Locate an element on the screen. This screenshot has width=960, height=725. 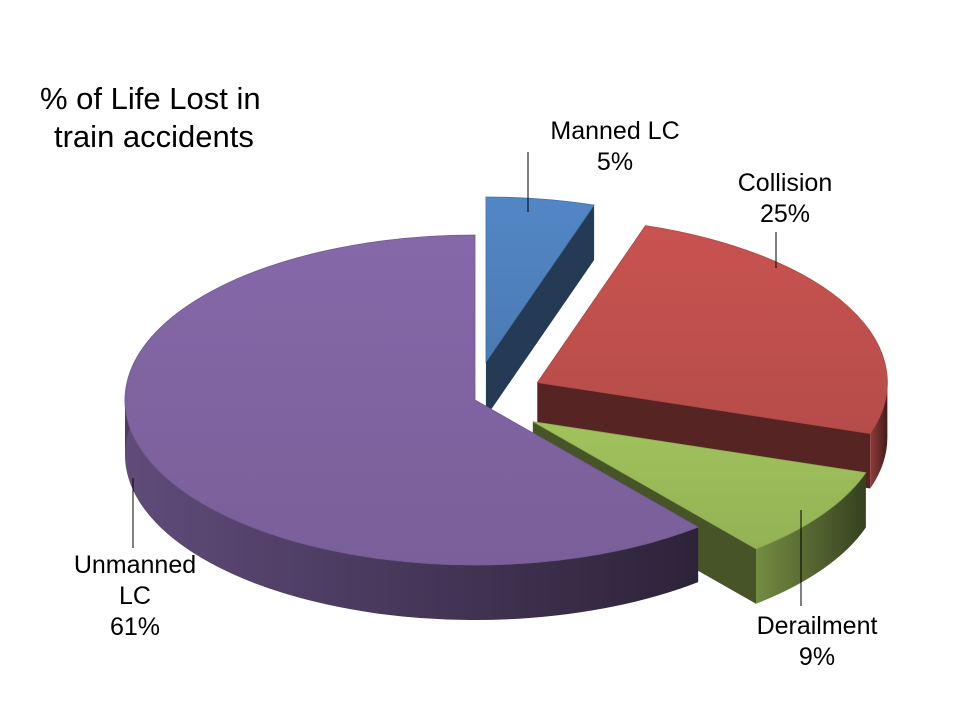
slice-value-collision: 25% is located at coordinates (785, 214).